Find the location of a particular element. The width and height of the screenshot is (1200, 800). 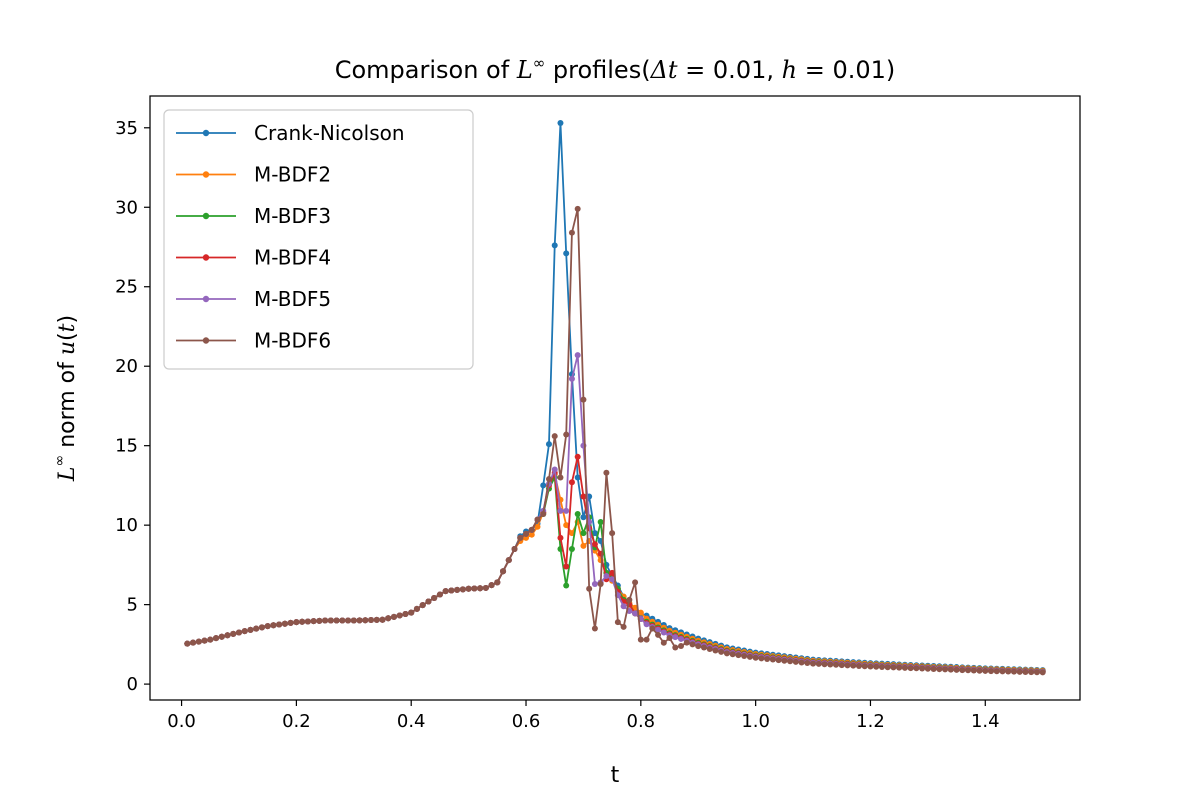

y-tick-label: 35 is located at coordinates (126, 128).